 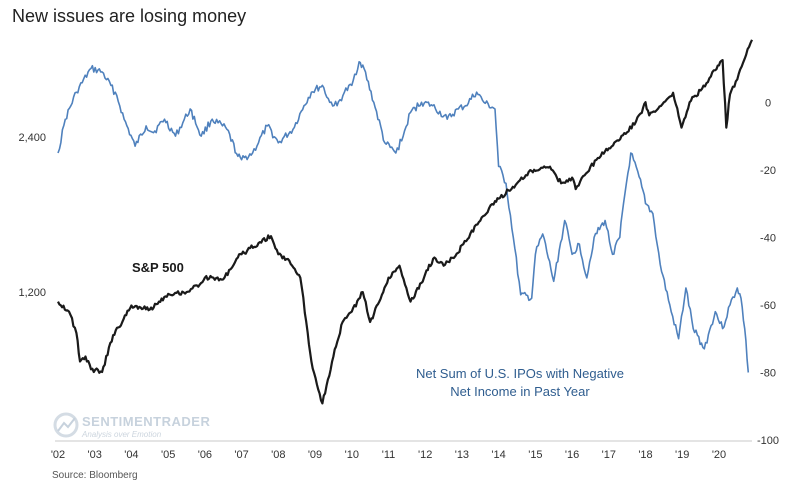 What do you see at coordinates (645, 455) in the screenshot?
I see `x-tick-label: '18` at bounding box center [645, 455].